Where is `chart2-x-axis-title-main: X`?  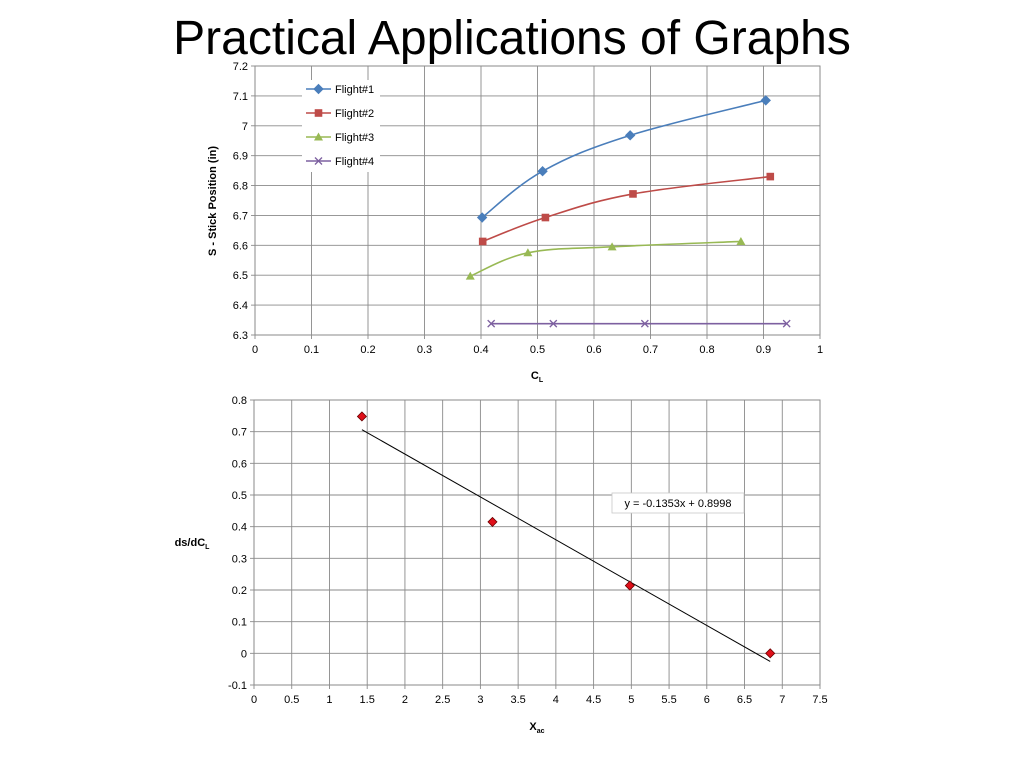 chart2-x-axis-title-main: X is located at coordinates (533, 727).